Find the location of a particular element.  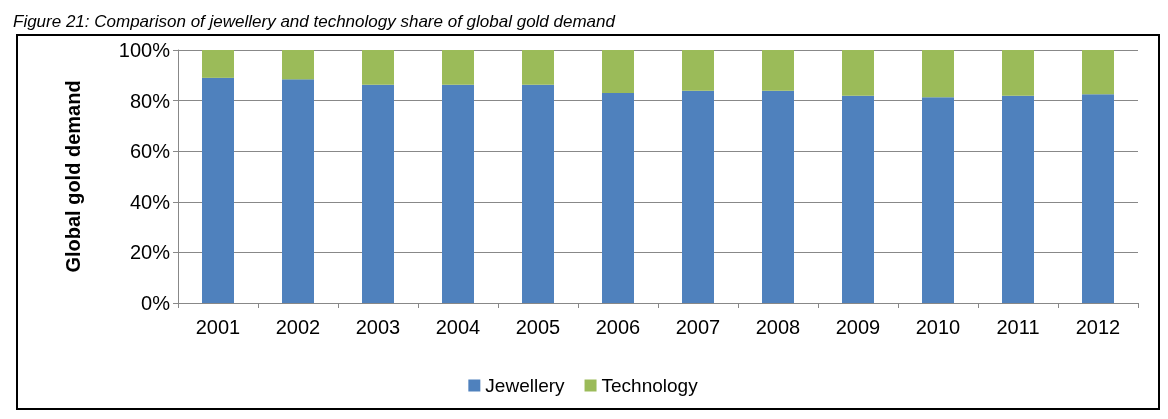

x-tick-label: 2011 is located at coordinates (1018, 327).